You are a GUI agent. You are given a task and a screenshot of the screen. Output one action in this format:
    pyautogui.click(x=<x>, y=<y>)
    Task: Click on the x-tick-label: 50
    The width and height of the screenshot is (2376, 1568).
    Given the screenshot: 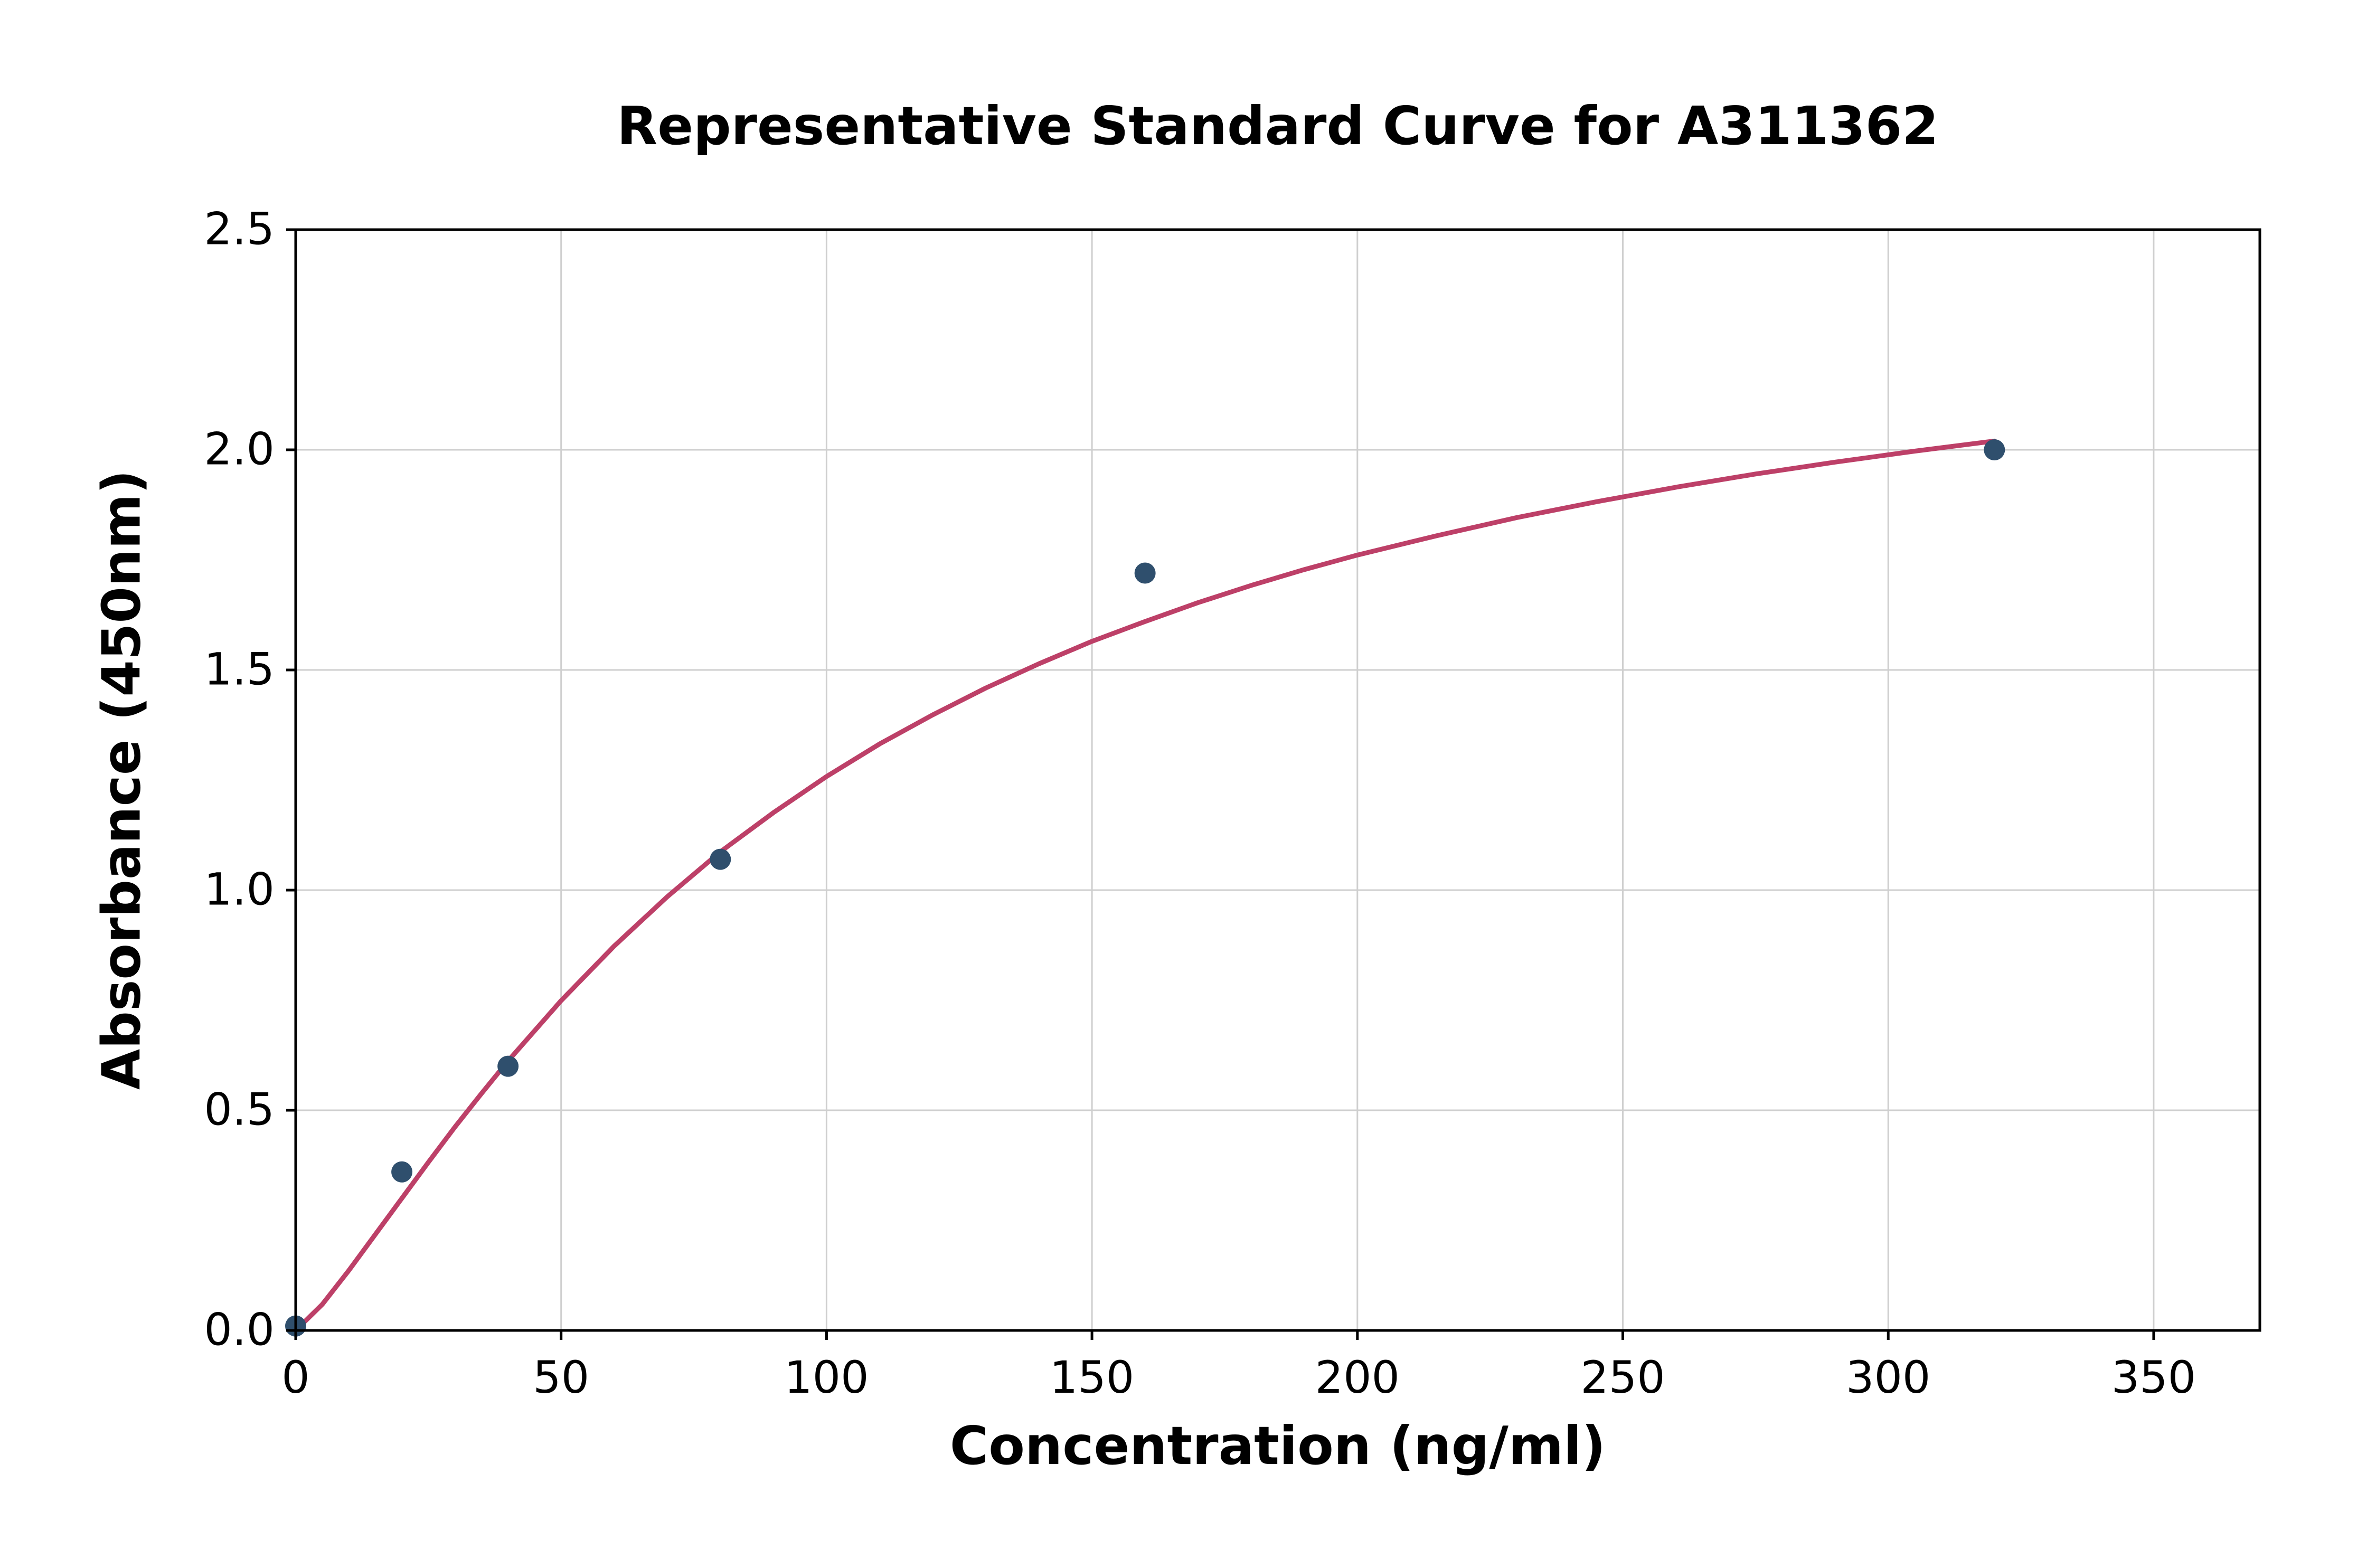 What is the action you would take?
    pyautogui.click(x=561, y=1377)
    